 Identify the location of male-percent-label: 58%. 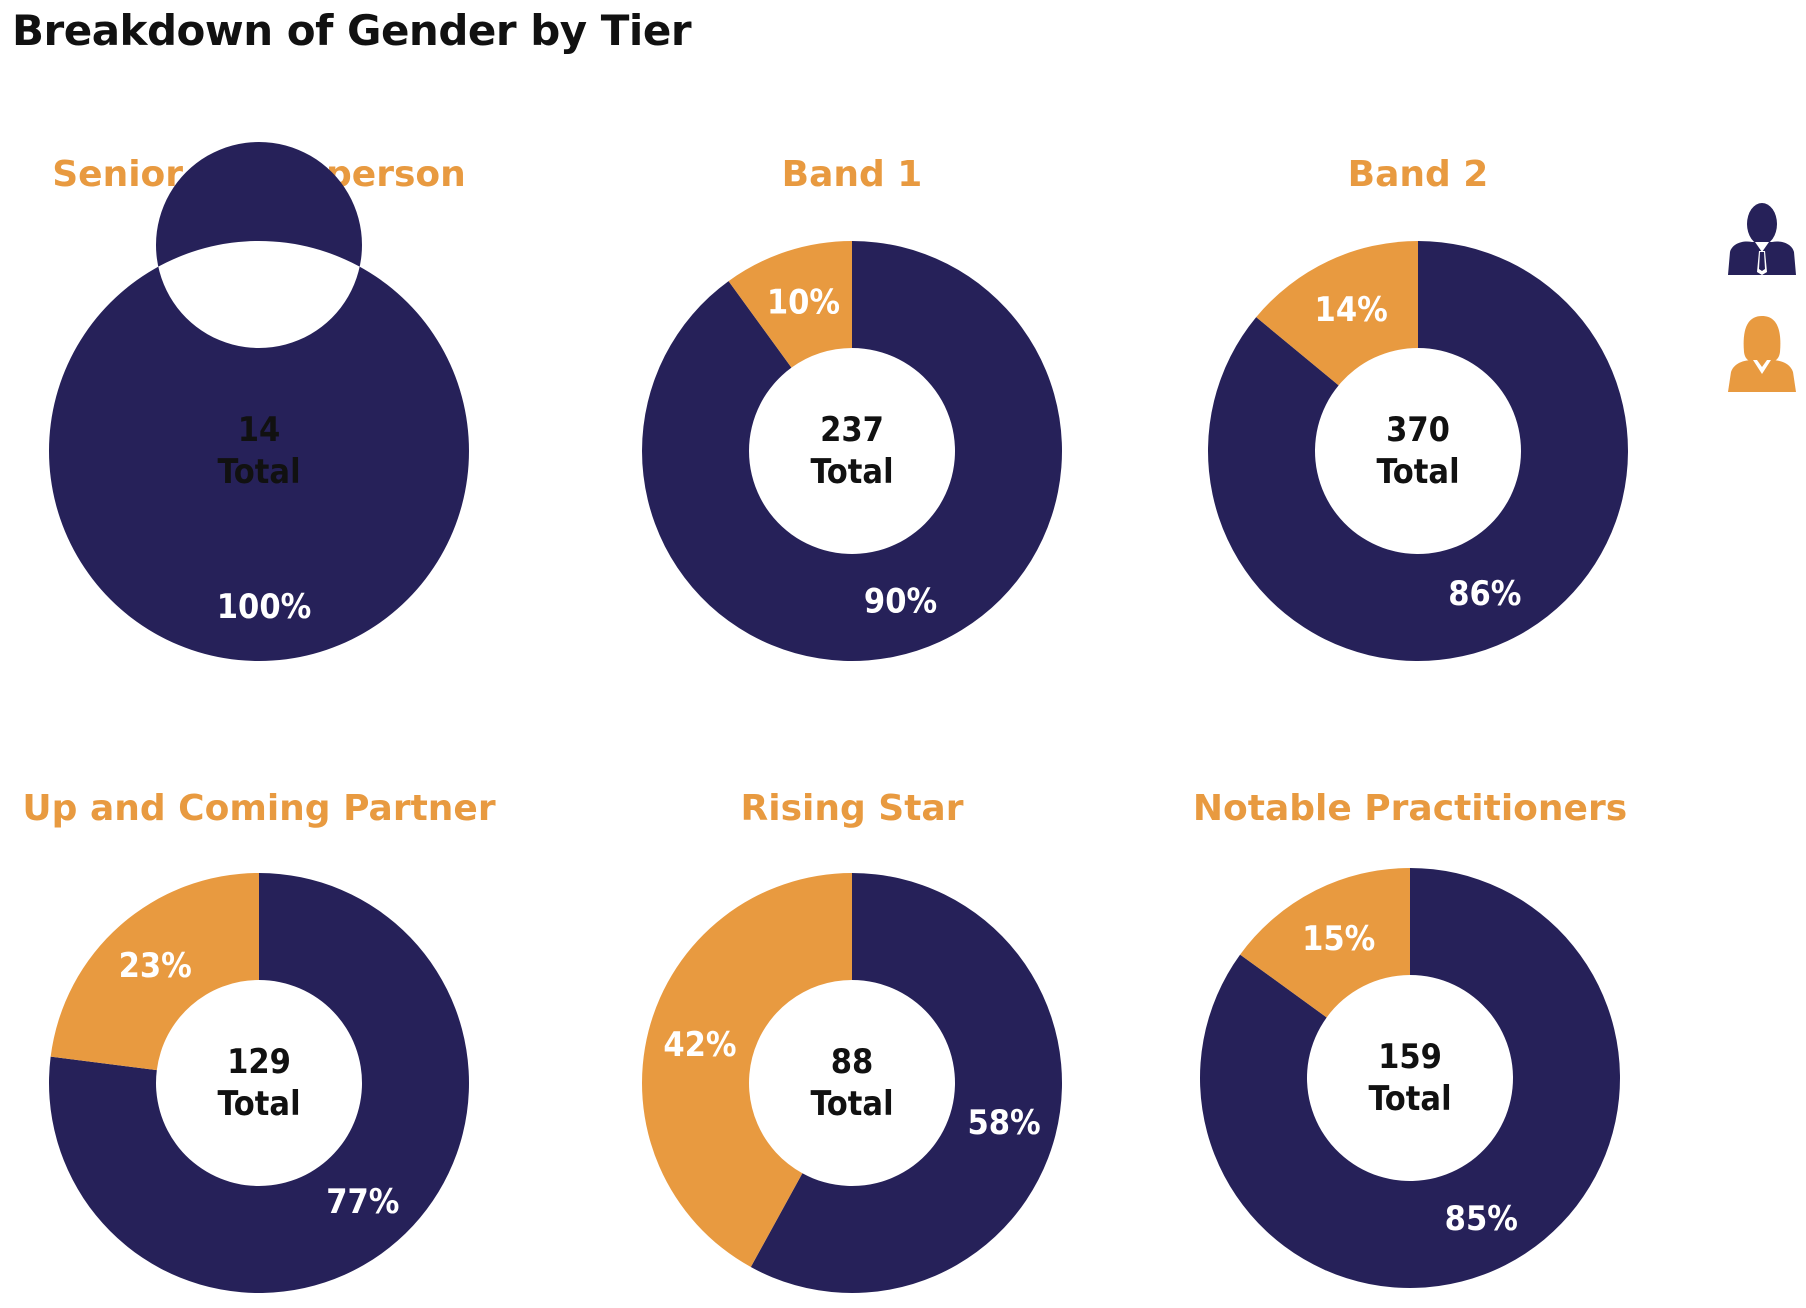
(1003, 1123).